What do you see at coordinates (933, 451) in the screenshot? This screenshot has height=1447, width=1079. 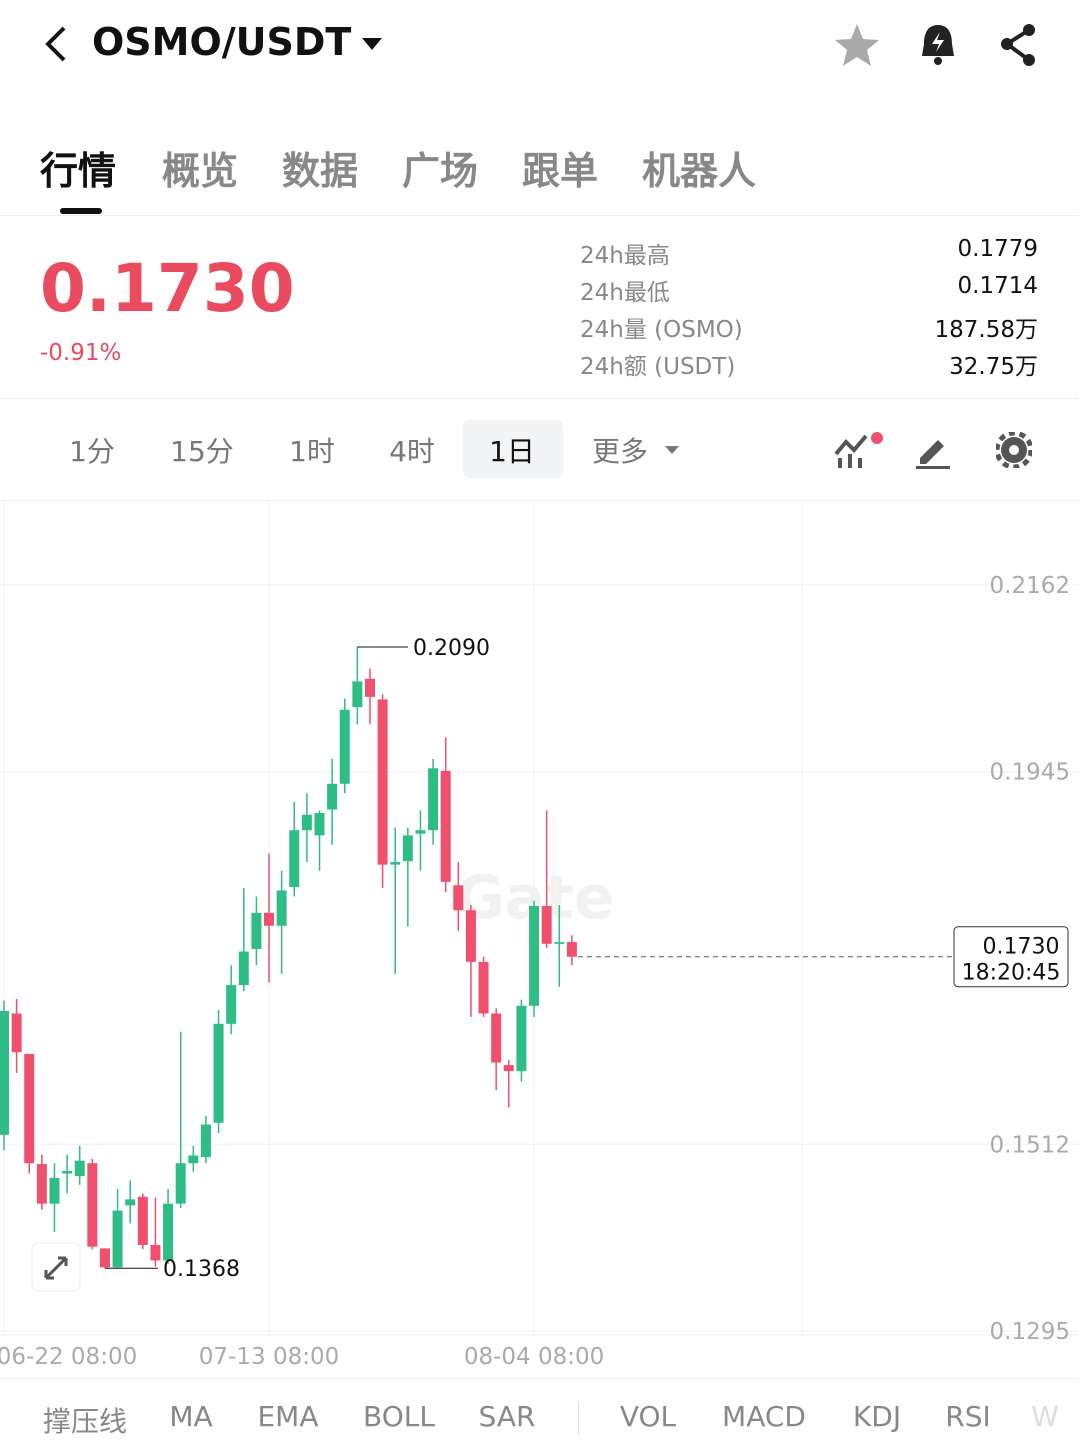 I see `draw-icon` at bounding box center [933, 451].